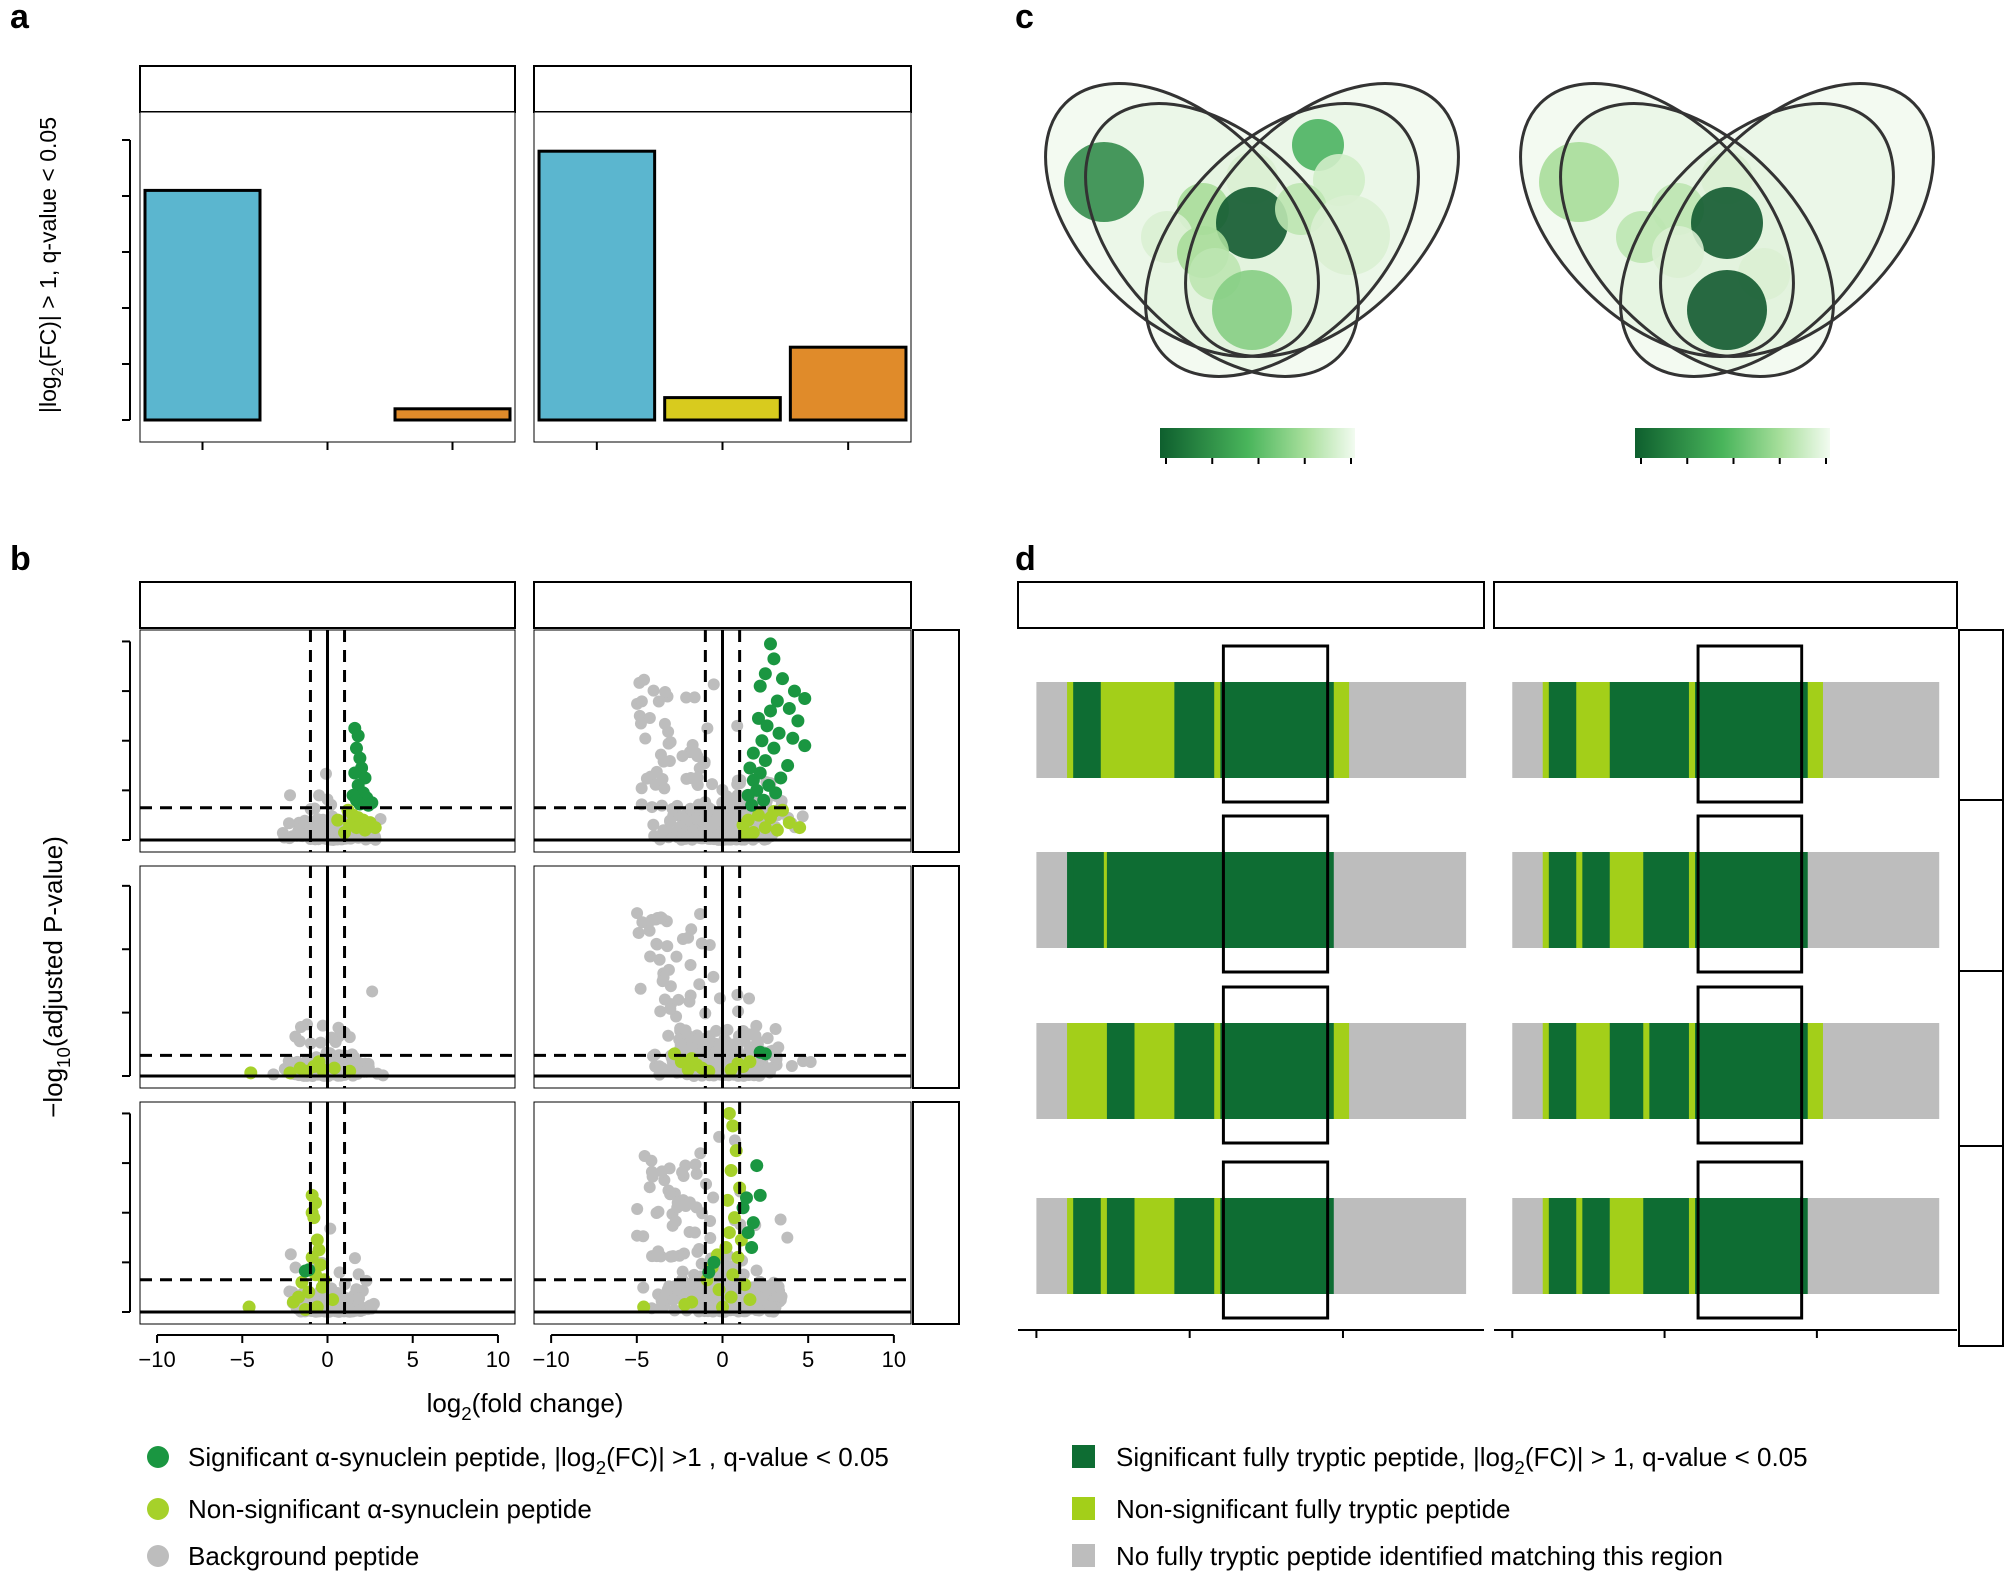 The height and width of the screenshot is (1581, 2007). Describe the element at coordinates (473, 257) in the screenshot. I see `panel-a-bar-chart: |log2(FC)| > 1, q-value < 0.05` at that location.